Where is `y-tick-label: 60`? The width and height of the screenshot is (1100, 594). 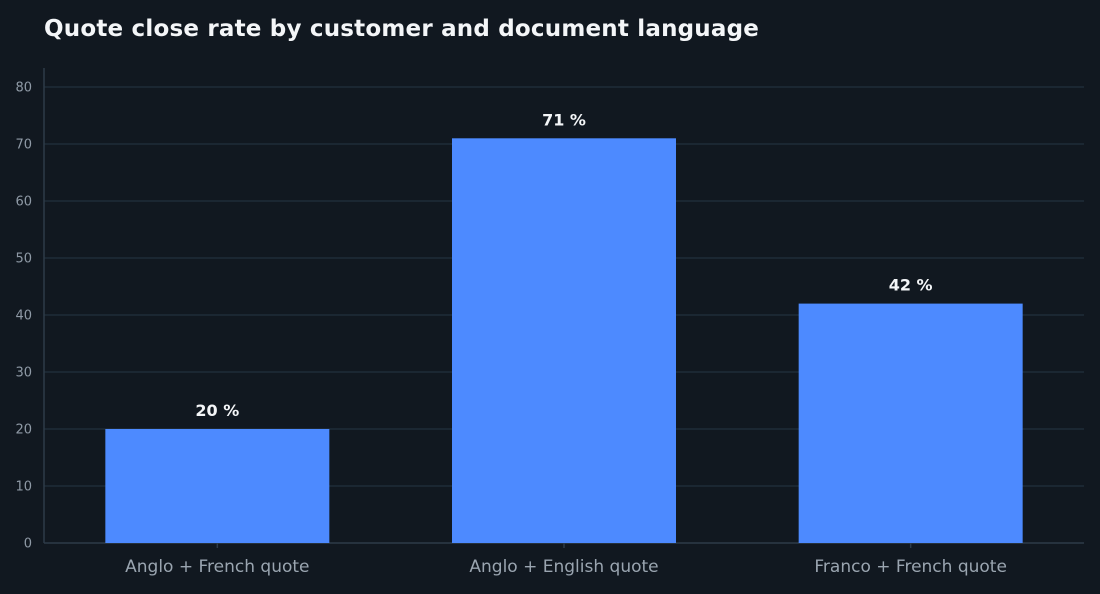
y-tick-label: 60 is located at coordinates (23, 202).